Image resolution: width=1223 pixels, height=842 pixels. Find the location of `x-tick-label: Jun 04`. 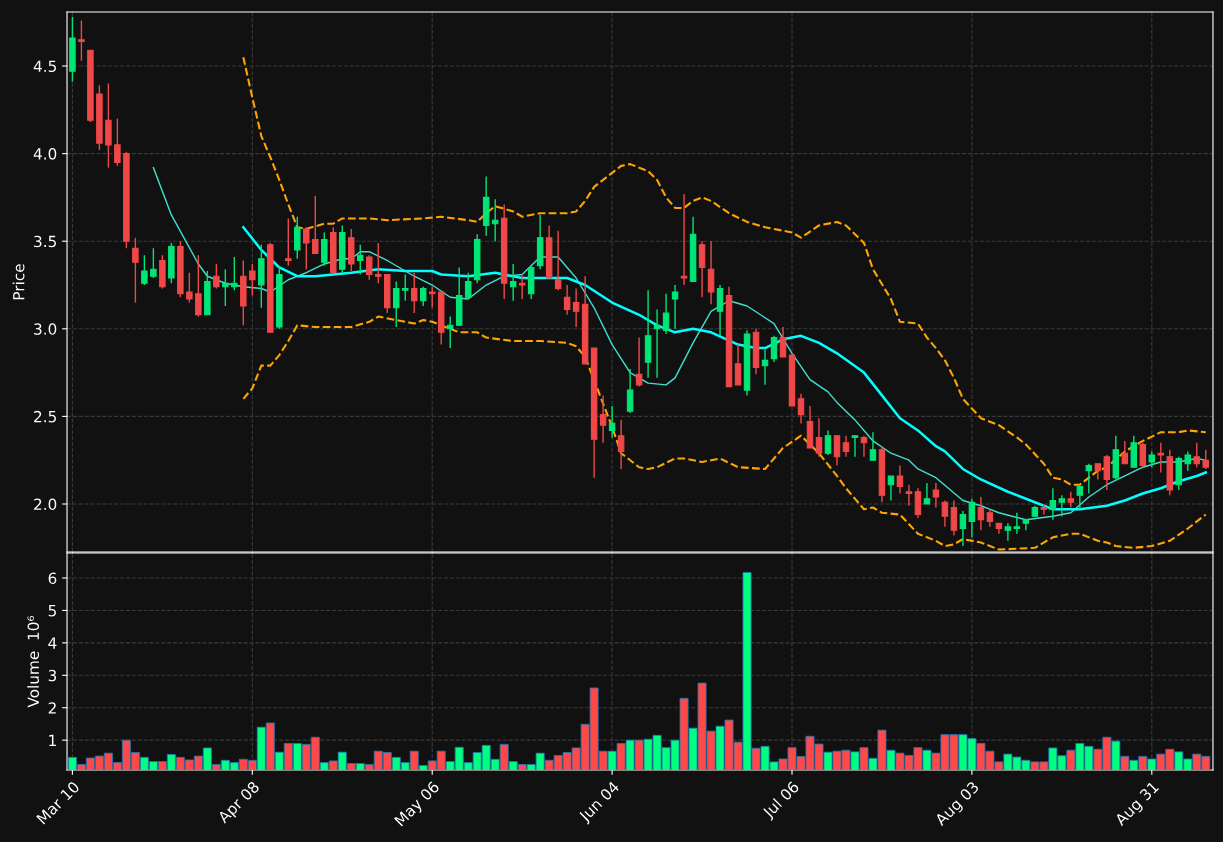

x-tick-label: Jun 04 is located at coordinates (599, 802).